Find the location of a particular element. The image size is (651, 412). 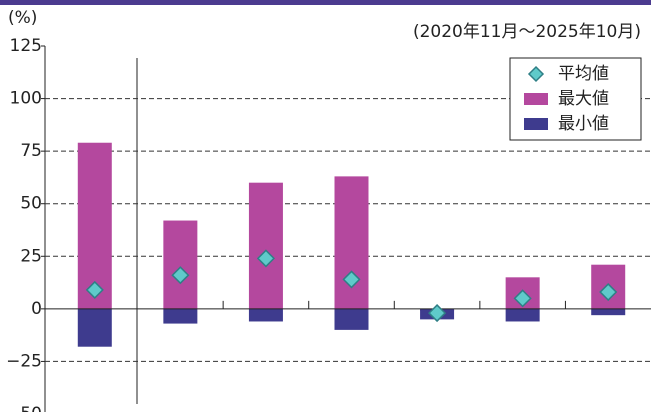

header-strip is located at coordinates (325, 2).